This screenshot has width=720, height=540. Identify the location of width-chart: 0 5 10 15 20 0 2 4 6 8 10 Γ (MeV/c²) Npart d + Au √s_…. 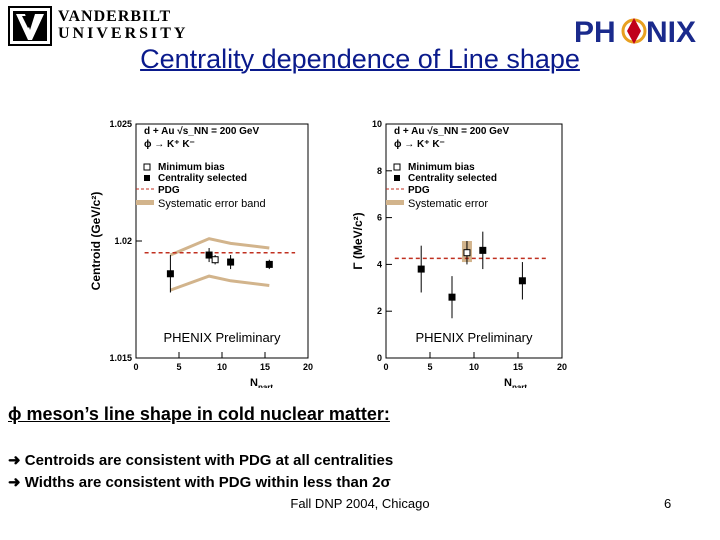
(459, 253).